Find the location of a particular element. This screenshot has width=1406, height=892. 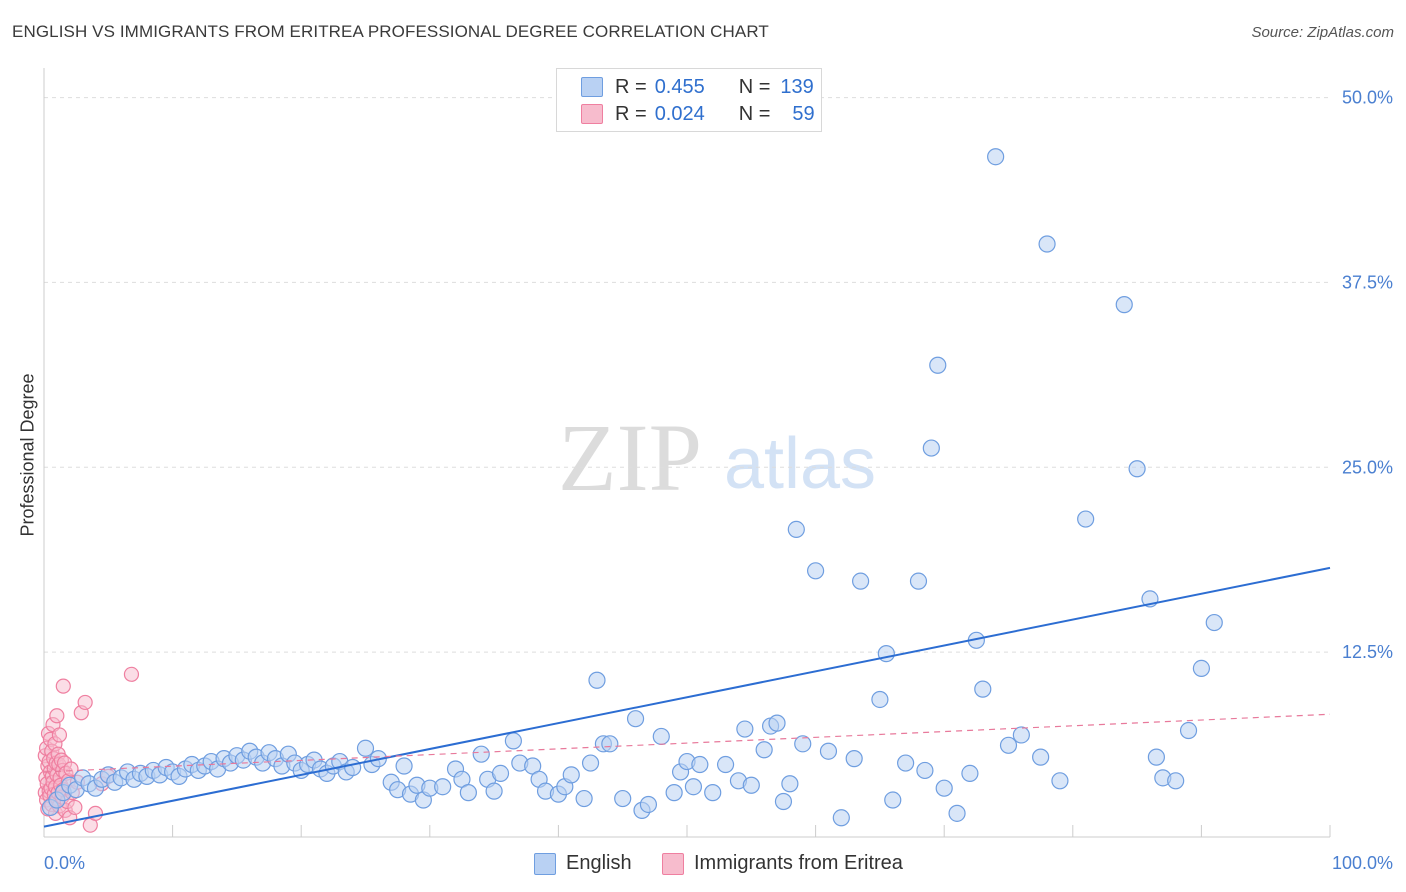

y-tick-label: 12.5% is located at coordinates (1367, 652).